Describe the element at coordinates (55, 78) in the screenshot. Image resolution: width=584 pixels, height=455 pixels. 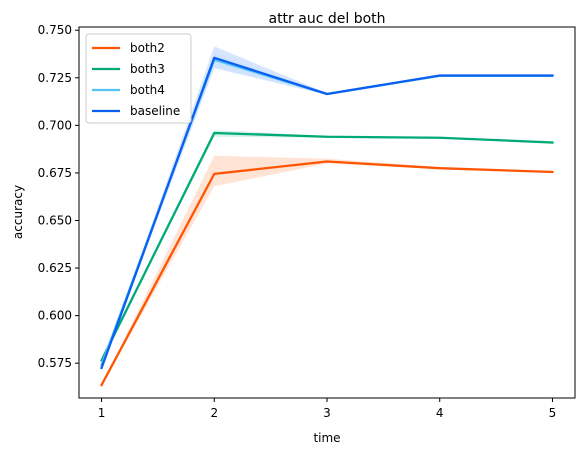
I see `y-tick-label: 0.725` at that location.